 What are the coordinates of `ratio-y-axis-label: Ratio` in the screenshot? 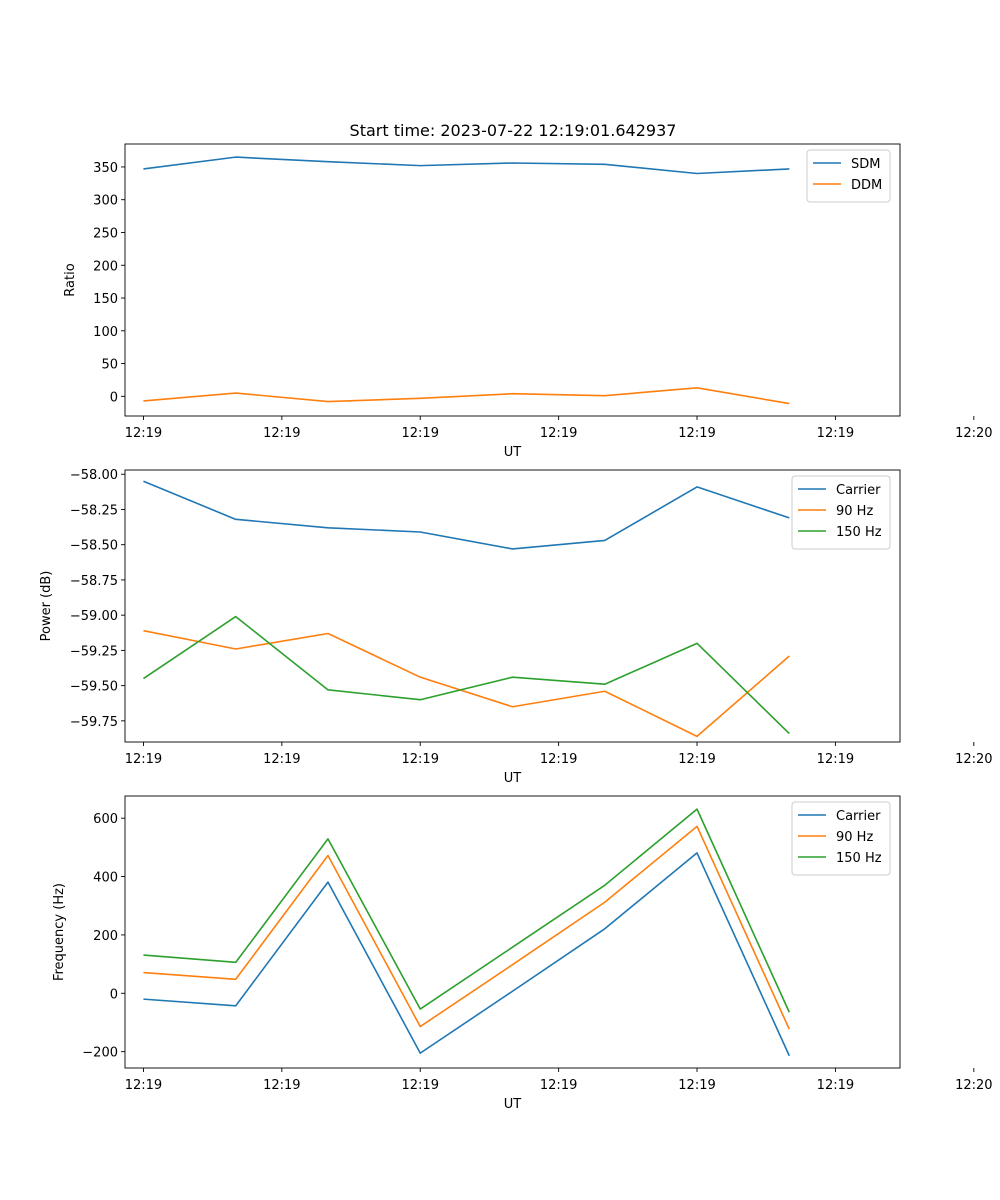 It's located at (70, 279).